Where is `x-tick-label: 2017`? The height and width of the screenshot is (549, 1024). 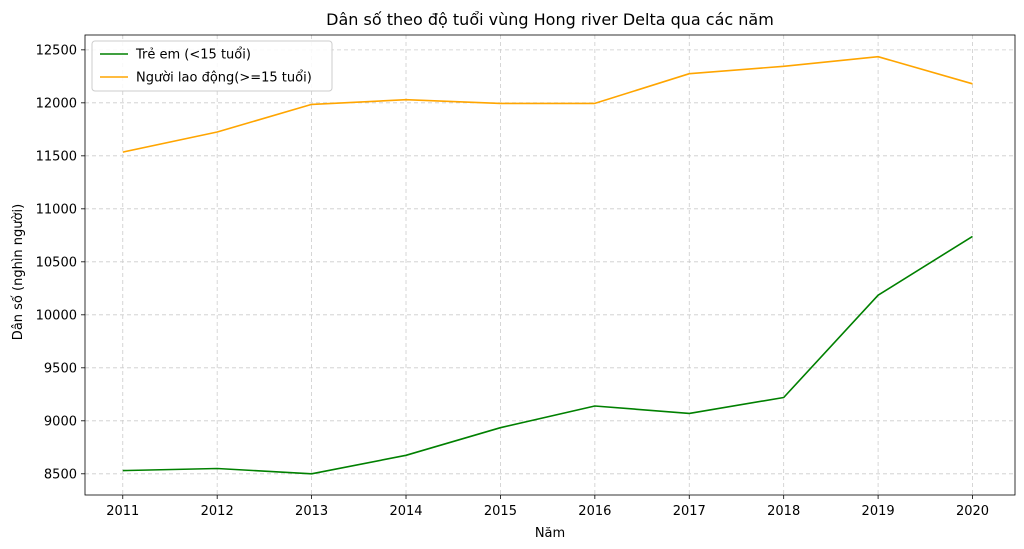 x-tick-label: 2017 is located at coordinates (689, 511).